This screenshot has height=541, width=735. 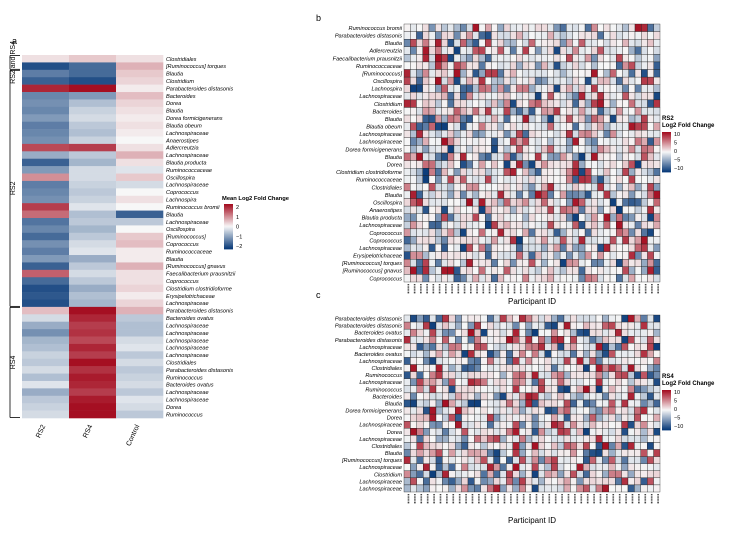 What do you see at coordinates (394, 433) in the screenshot?
I see `heatmap-c-row-label: Dorea` at bounding box center [394, 433].